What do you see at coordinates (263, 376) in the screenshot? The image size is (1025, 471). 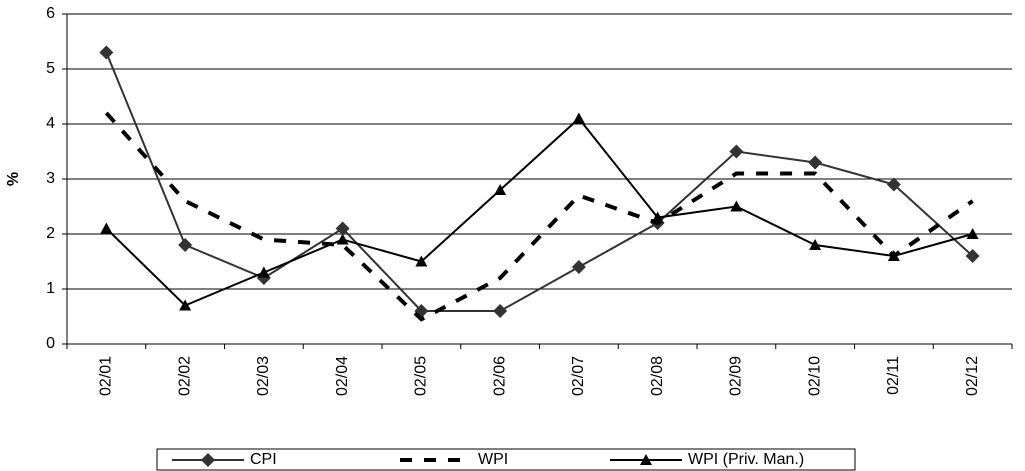 I see `x-tick-label: 02/03` at bounding box center [263, 376].